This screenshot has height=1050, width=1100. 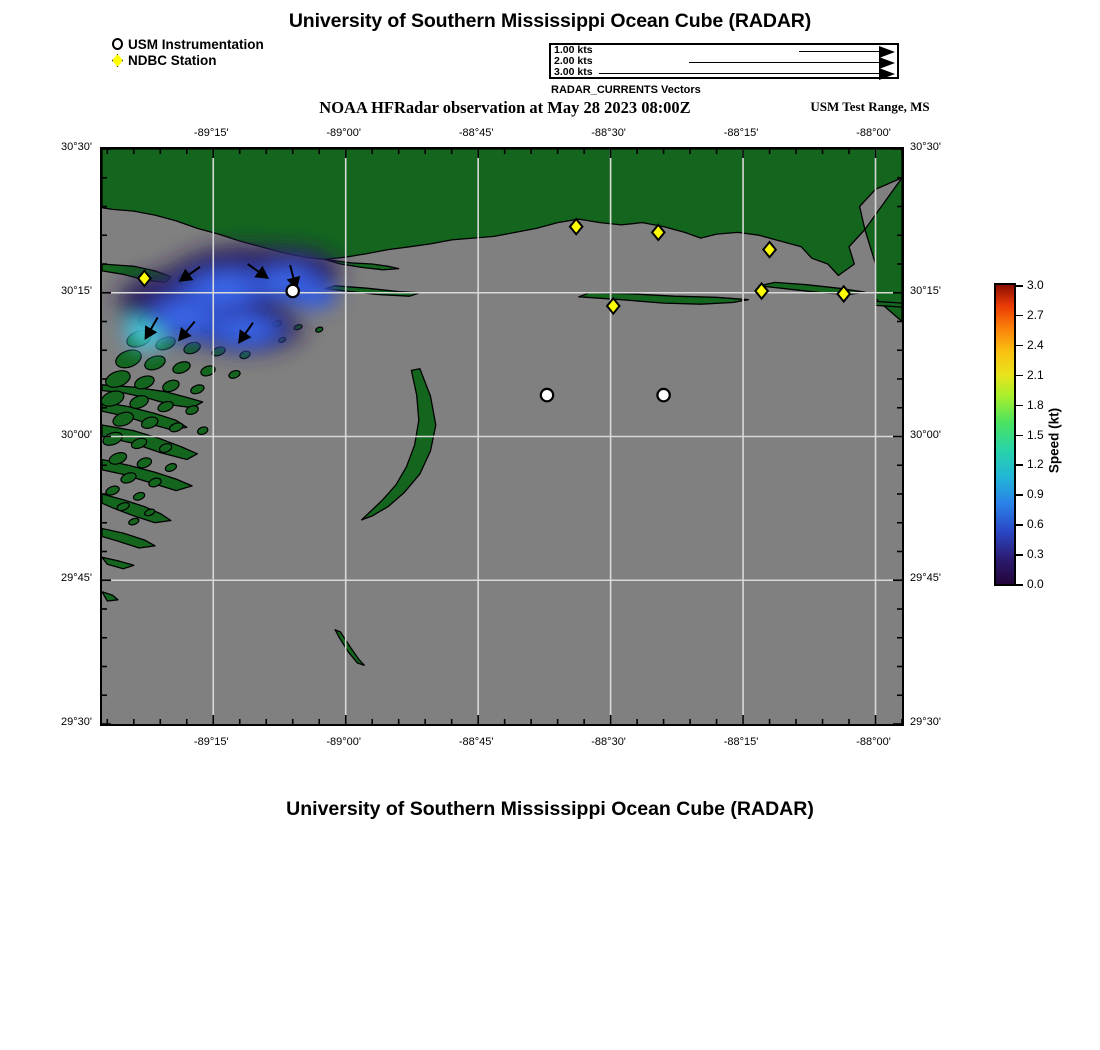 I want to click on colorbar-tick-label: 0.3, so click(x=1035, y=554).